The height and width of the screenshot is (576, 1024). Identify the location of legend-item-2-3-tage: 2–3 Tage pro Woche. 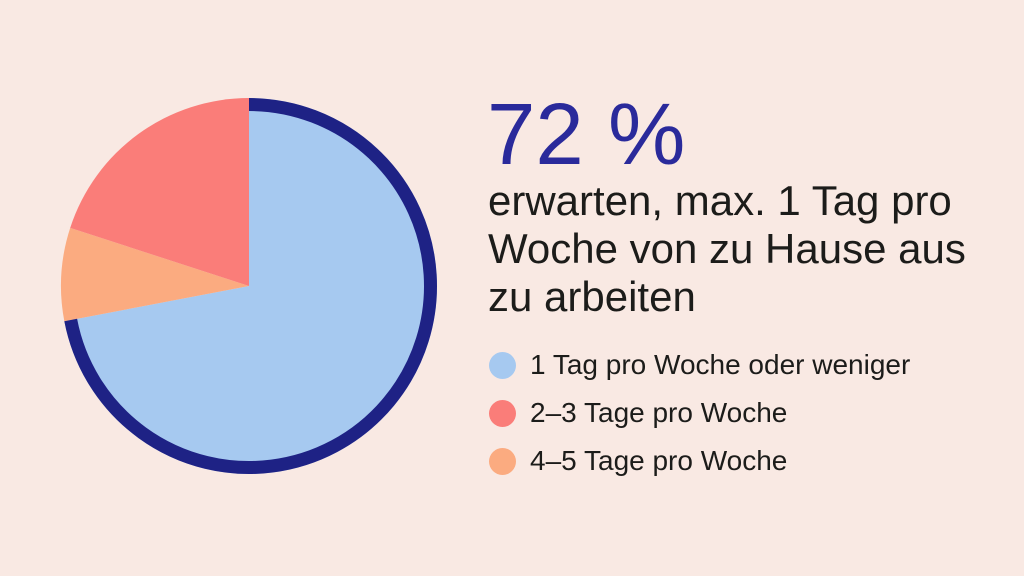
(699, 413).